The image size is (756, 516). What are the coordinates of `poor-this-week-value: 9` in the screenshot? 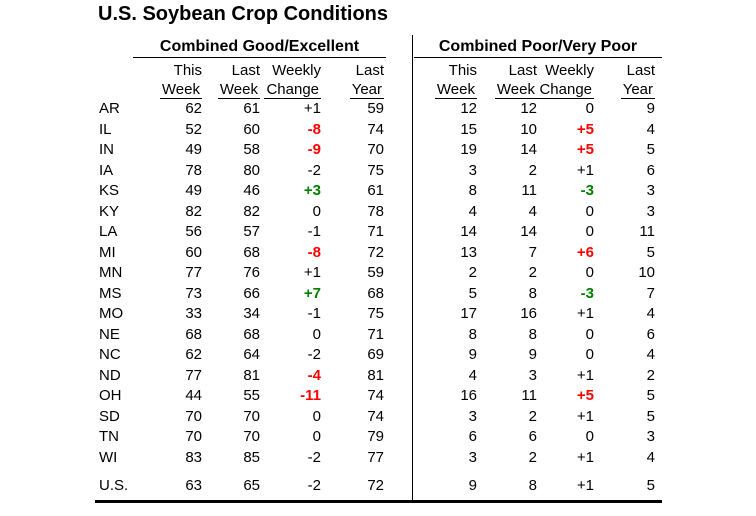 It's located at (472, 354).